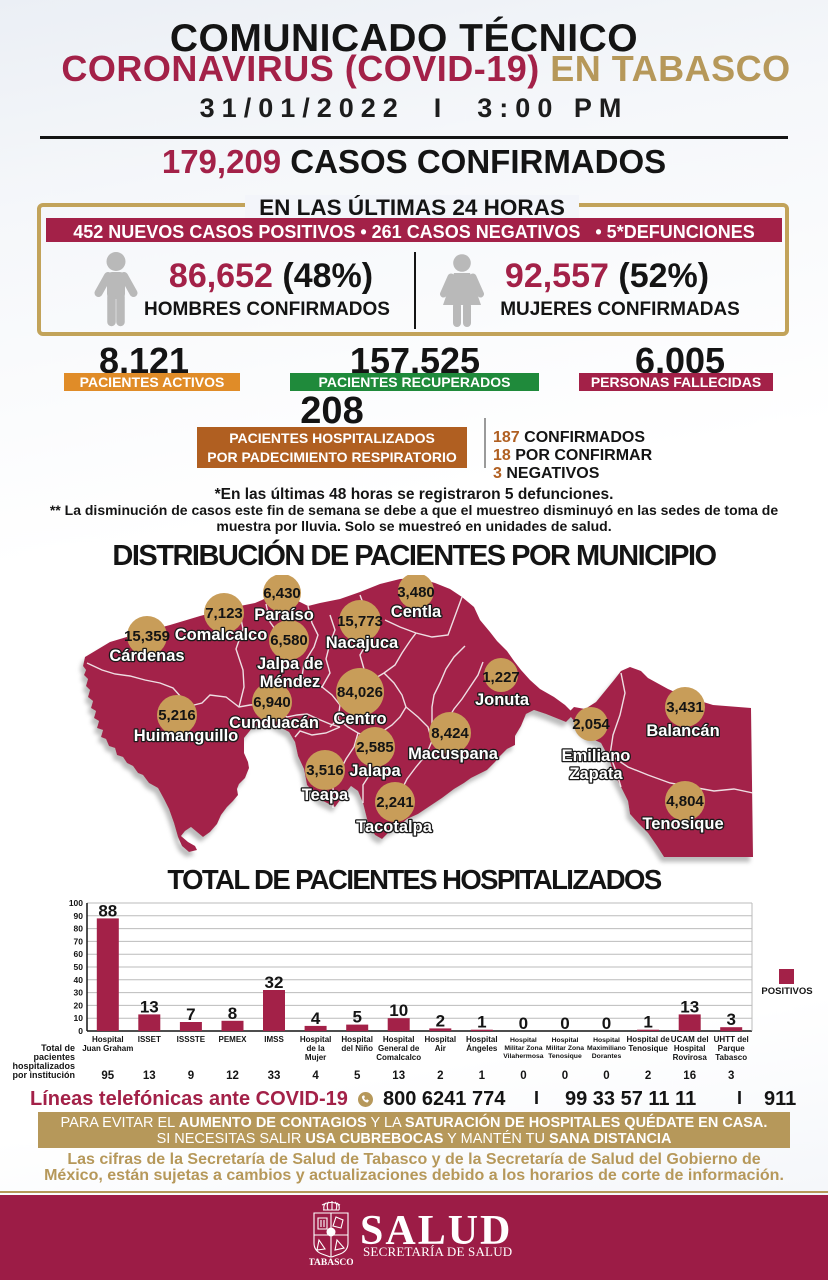 This screenshot has height=1280, width=828. What do you see at coordinates (359, 719) in the screenshot?
I see `svg-text: Centro` at bounding box center [359, 719].